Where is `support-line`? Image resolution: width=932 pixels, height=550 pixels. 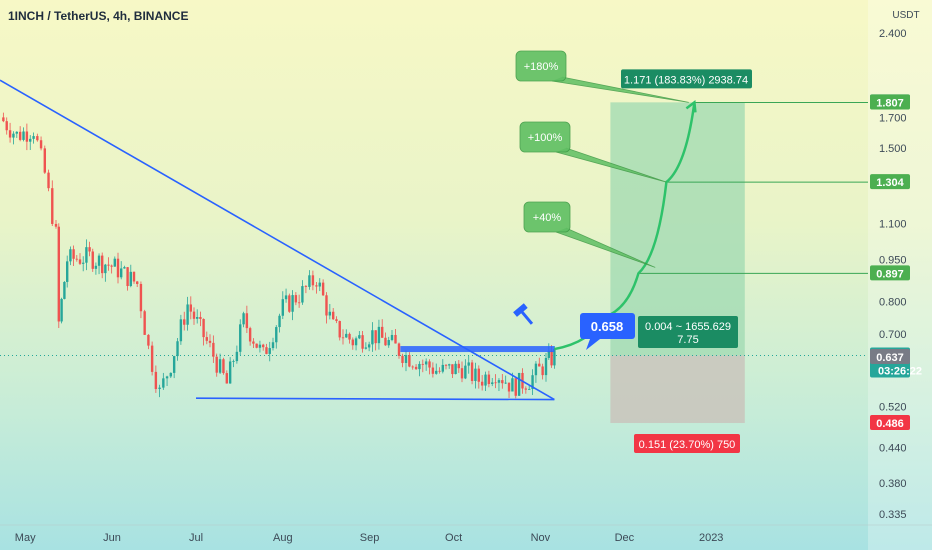 support-line is located at coordinates (375, 399).